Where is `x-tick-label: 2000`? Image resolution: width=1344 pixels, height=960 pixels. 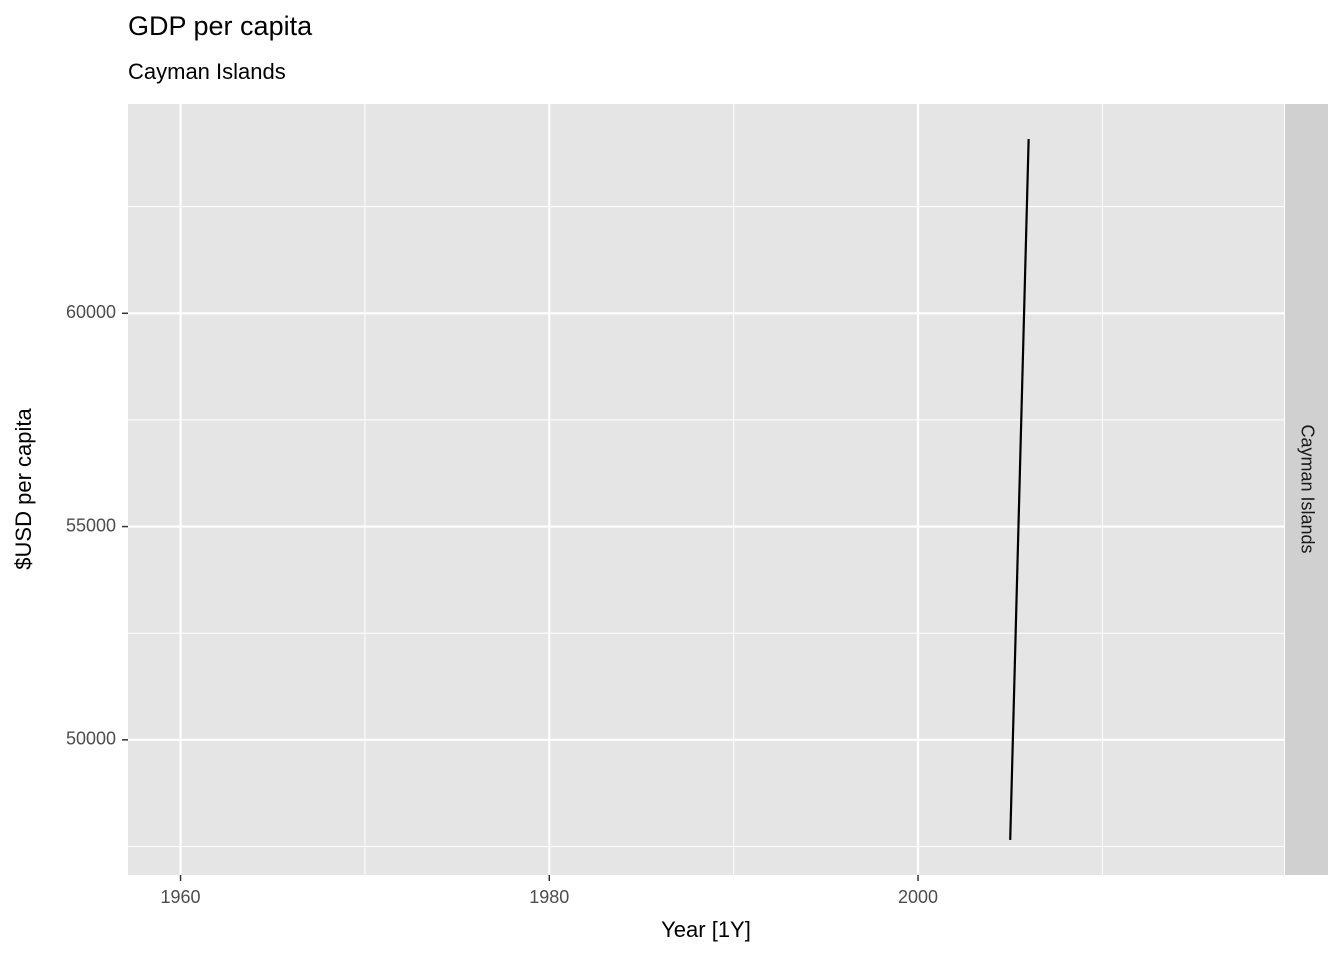 x-tick-label: 2000 is located at coordinates (918, 897).